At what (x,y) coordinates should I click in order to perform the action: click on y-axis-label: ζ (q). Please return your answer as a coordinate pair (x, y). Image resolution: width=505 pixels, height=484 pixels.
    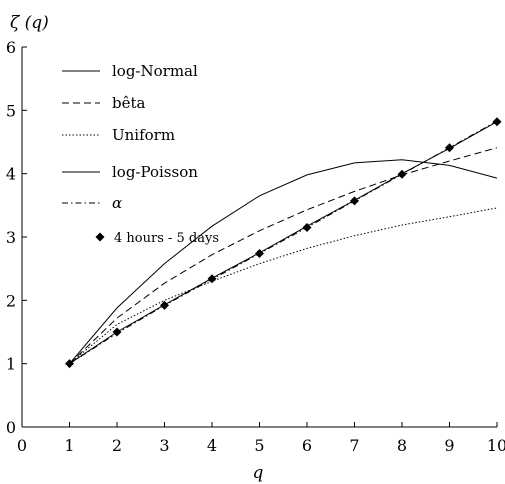
    Looking at the image, I should click on (29, 23).